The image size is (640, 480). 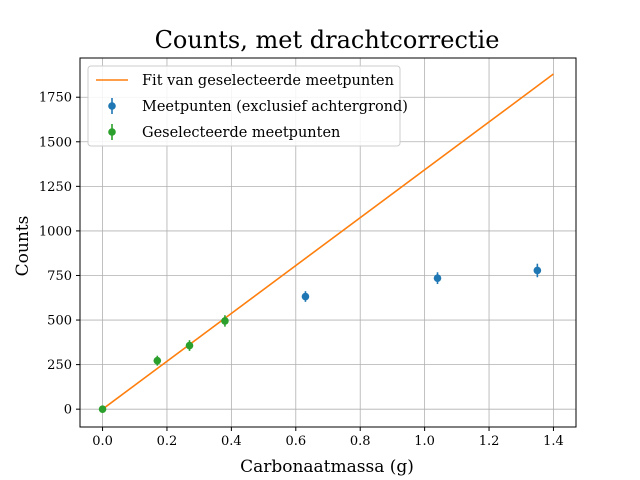 What do you see at coordinates (59, 365) in the screenshot?
I see `y-tick-label-1: 250` at bounding box center [59, 365].